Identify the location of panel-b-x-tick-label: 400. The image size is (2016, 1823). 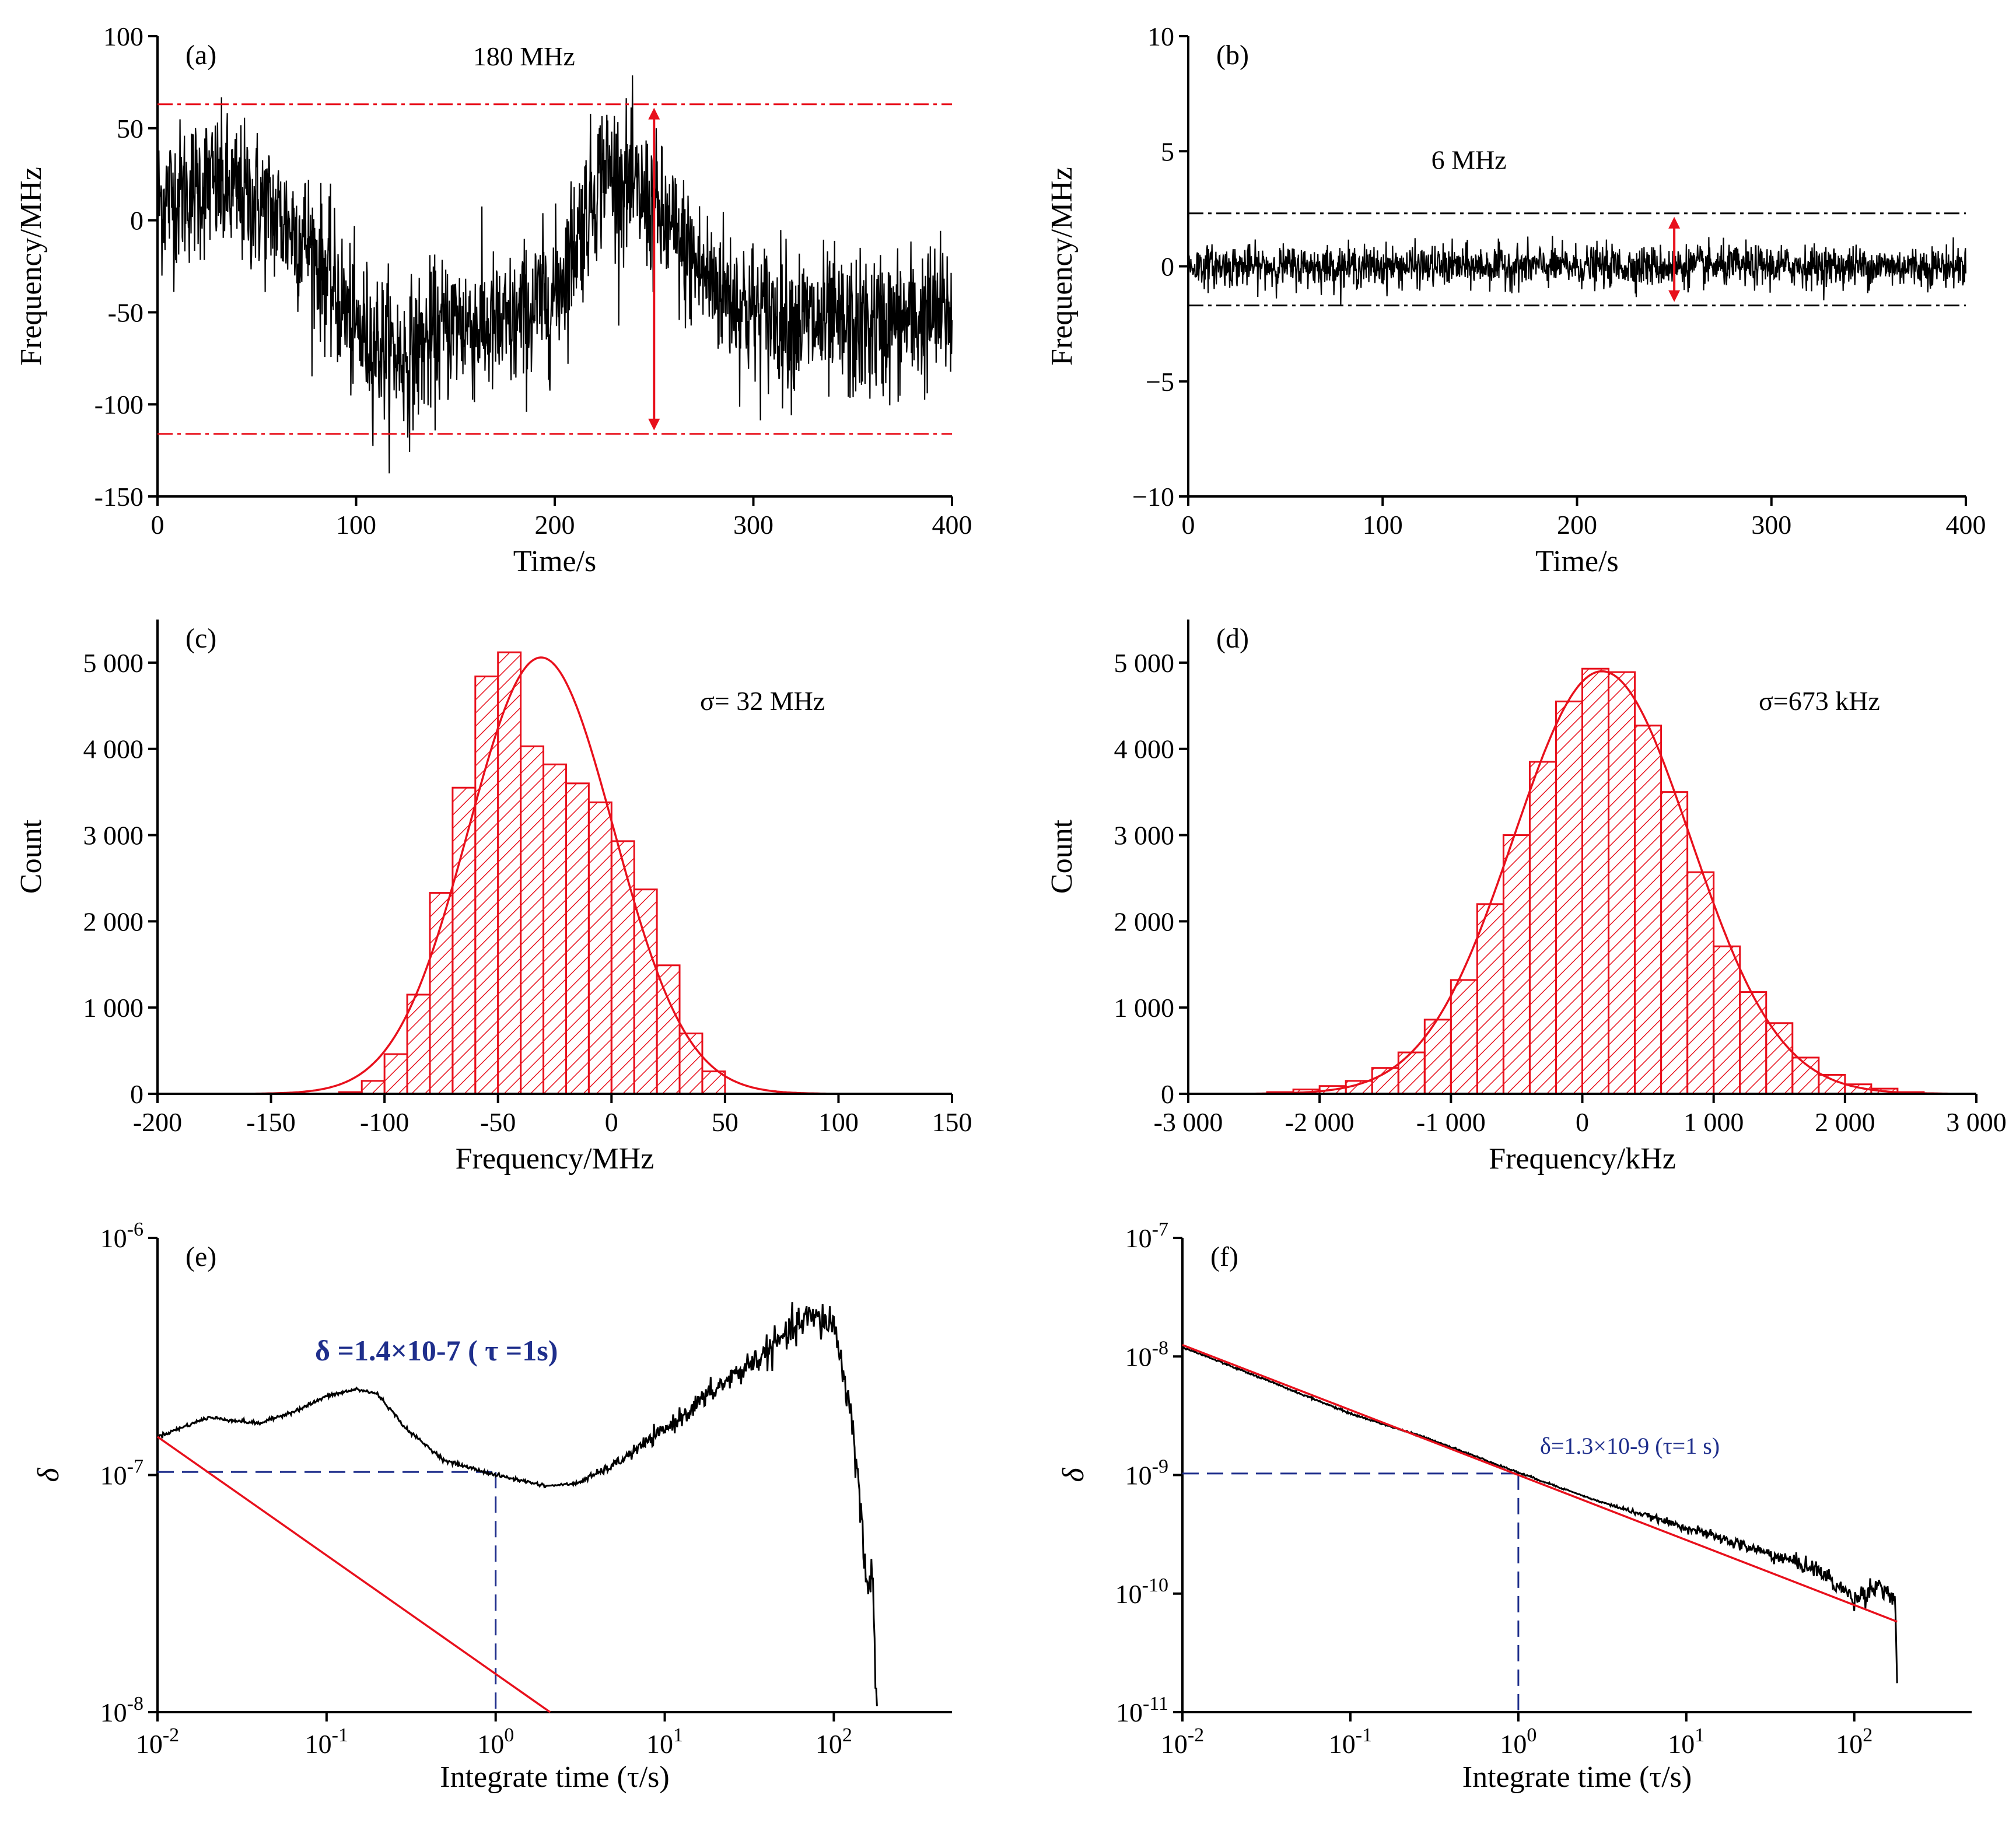
(1966, 525).